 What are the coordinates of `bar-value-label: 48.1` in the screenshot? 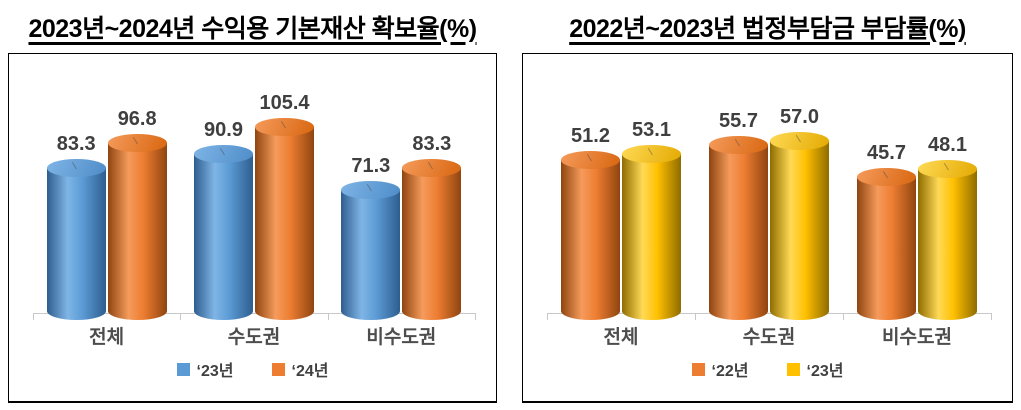 It's located at (947, 145).